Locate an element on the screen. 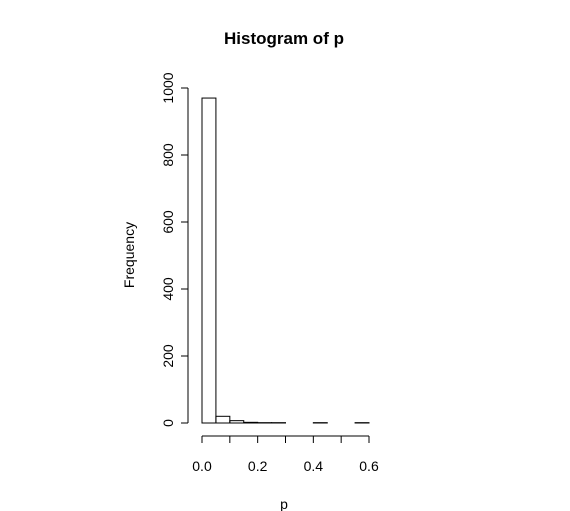 The width and height of the screenshot is (570, 511). y-tick-label: 800 is located at coordinates (168, 155).